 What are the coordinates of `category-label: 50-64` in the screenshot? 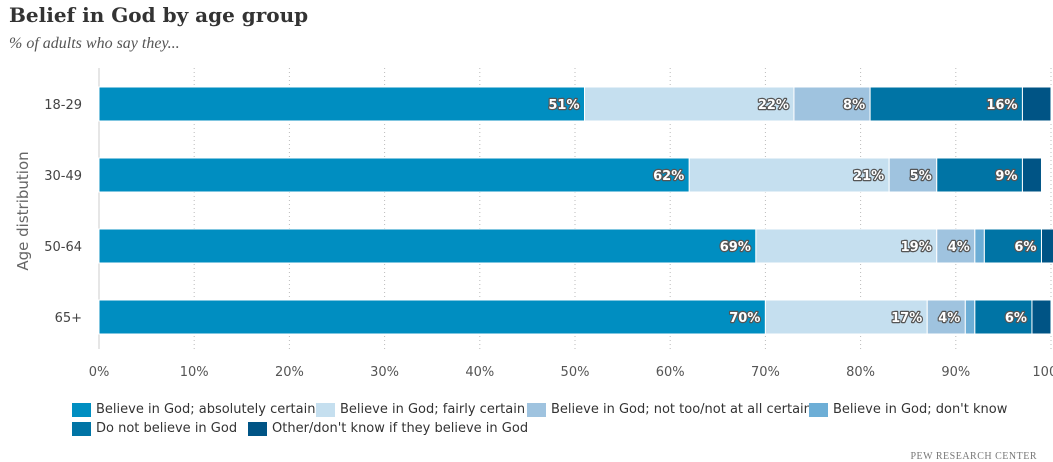 It's located at (63, 247).